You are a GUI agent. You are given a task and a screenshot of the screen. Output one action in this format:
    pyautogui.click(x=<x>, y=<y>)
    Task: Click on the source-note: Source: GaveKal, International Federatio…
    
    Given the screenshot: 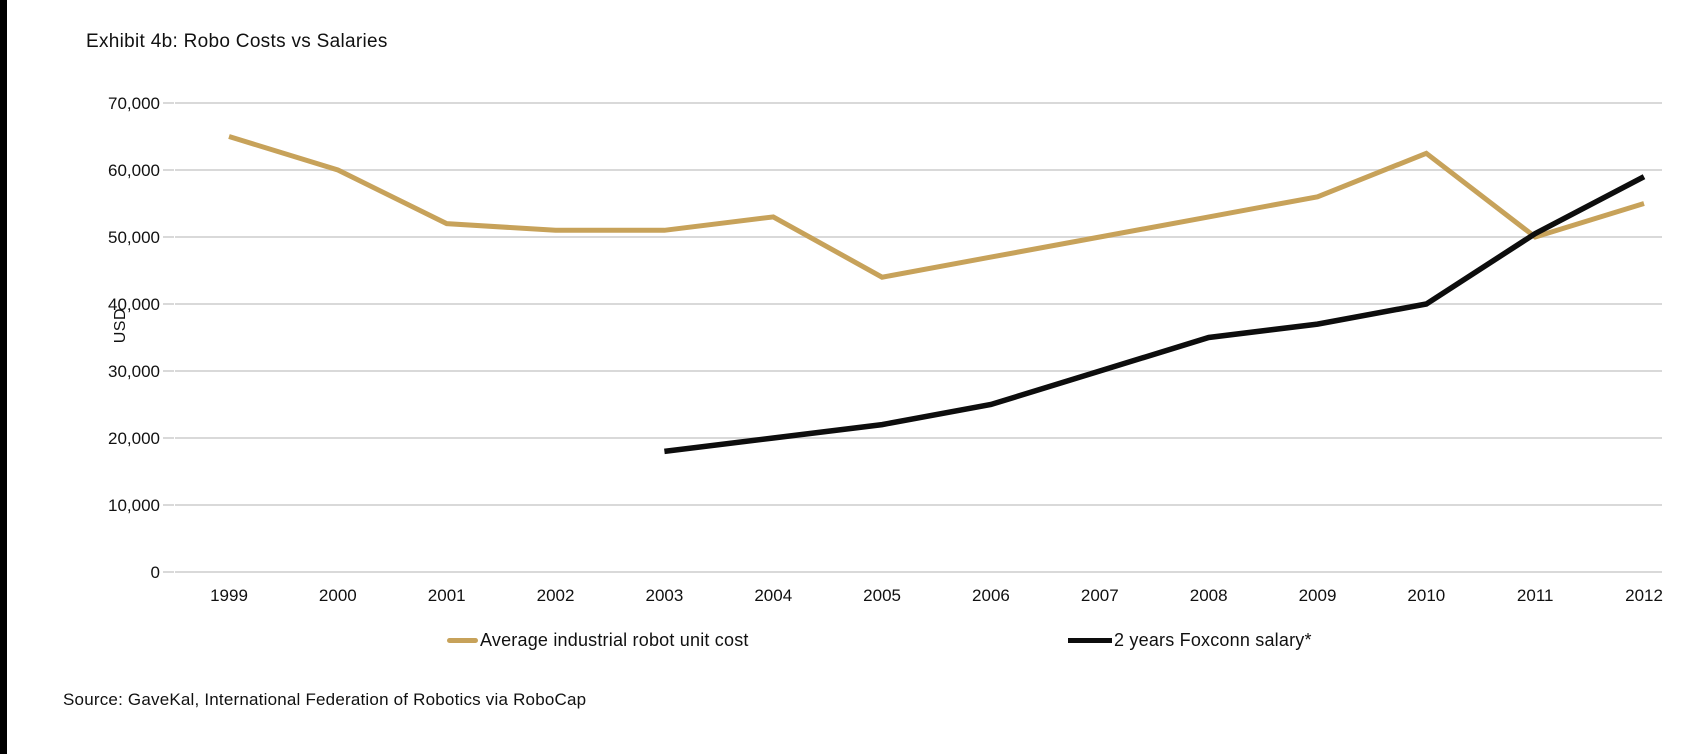 What is the action you would take?
    pyautogui.click(x=325, y=699)
    